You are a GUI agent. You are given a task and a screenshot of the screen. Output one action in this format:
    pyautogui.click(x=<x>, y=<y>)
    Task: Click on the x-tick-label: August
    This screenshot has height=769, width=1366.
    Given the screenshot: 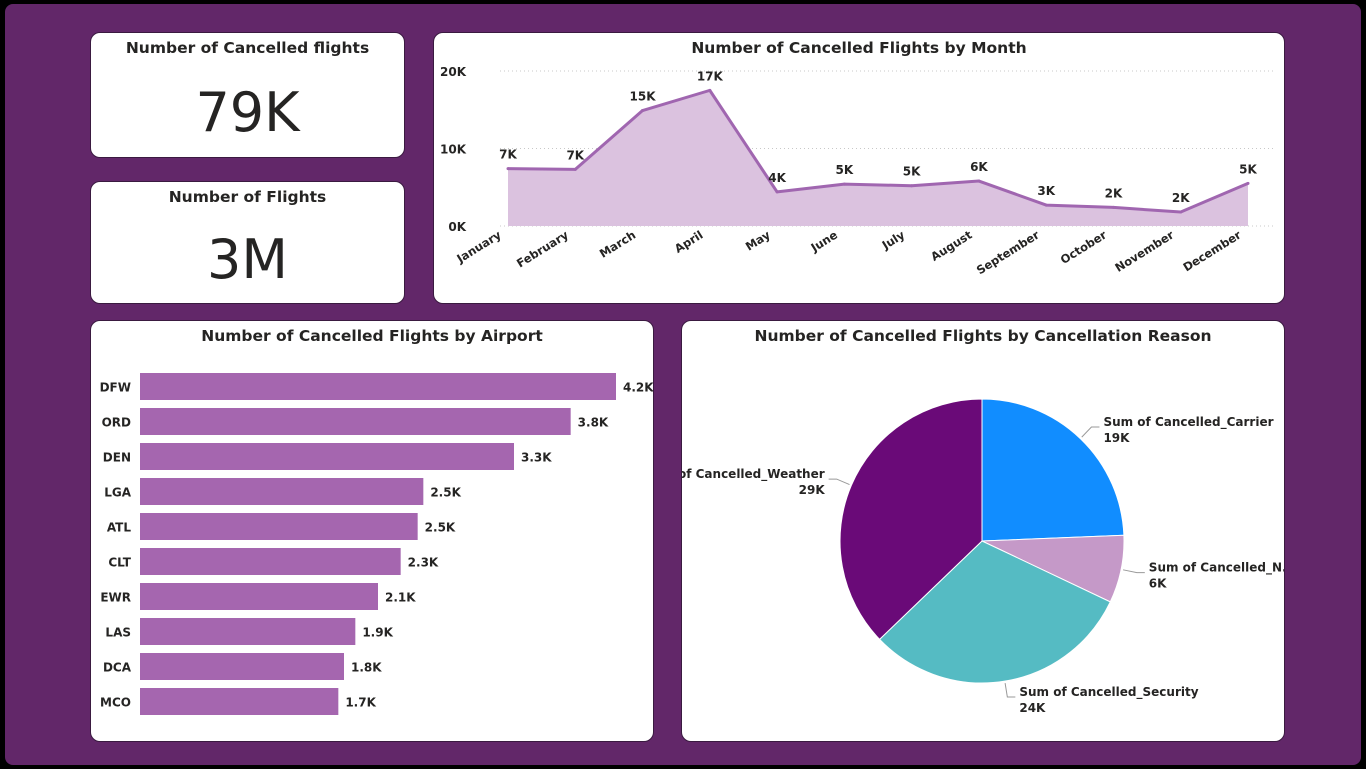 What is the action you would take?
    pyautogui.click(x=951, y=245)
    